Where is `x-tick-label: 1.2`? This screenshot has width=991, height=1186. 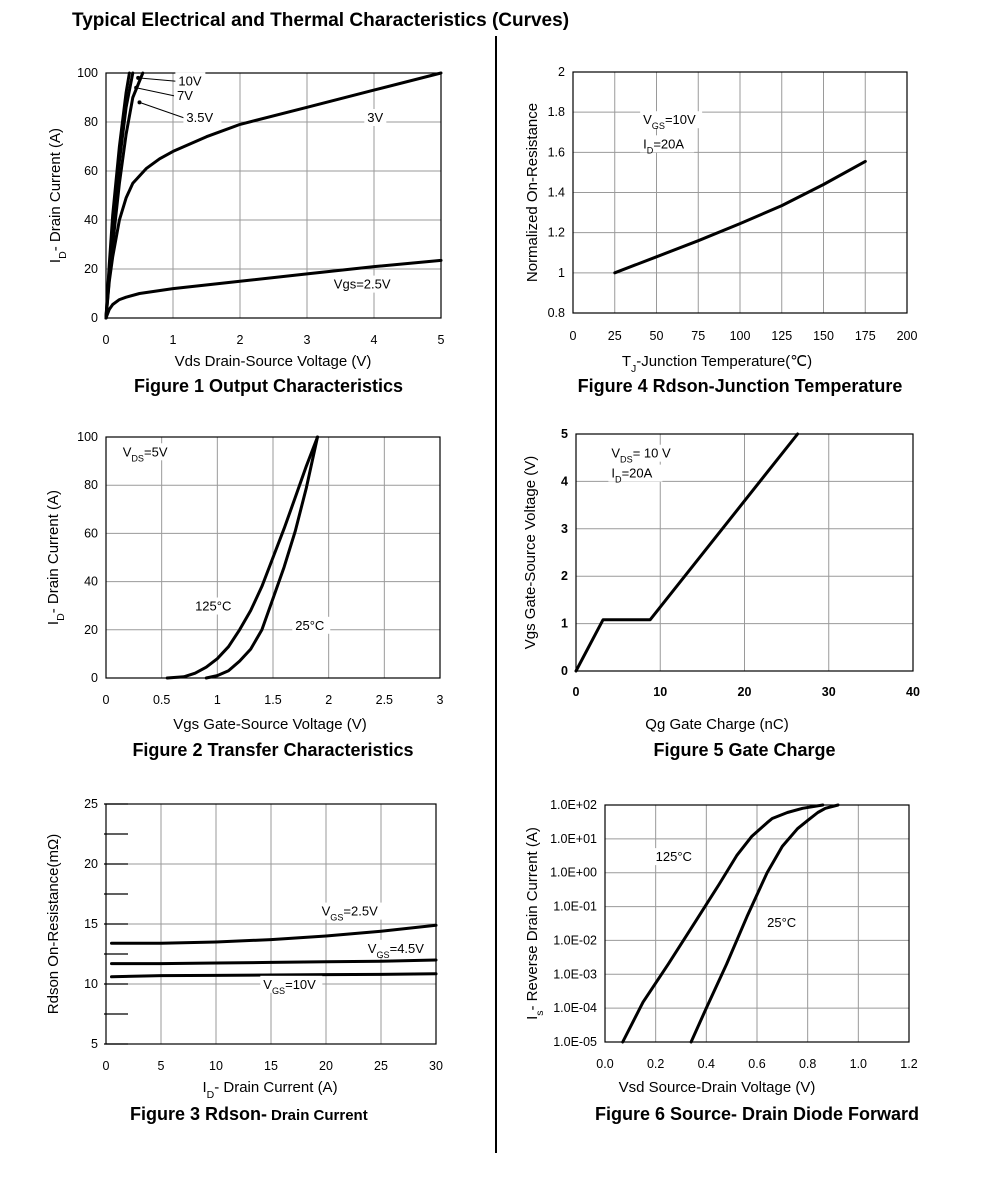 x-tick-label: 1.2 is located at coordinates (908, 1064).